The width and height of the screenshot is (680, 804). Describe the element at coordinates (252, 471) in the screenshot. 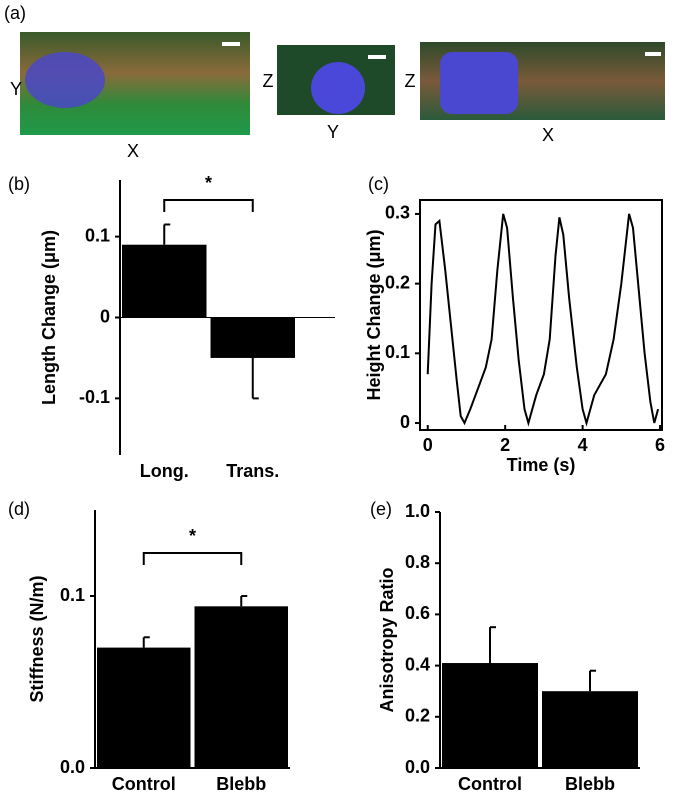

I see `x-tick-label: Trans.` at that location.